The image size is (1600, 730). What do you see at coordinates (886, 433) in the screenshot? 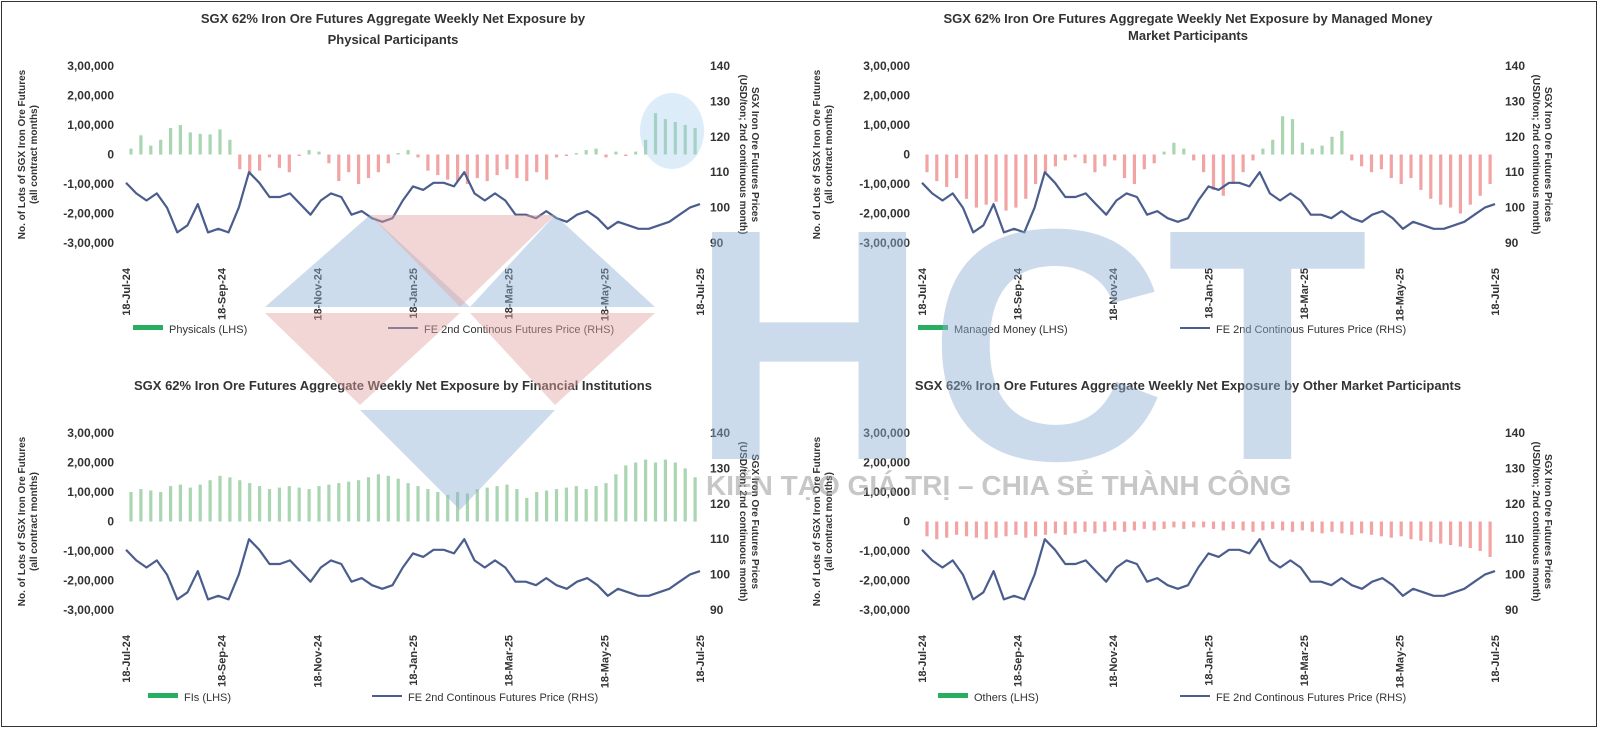
I see `y-tick-label: 3,00,000` at bounding box center [886, 433].